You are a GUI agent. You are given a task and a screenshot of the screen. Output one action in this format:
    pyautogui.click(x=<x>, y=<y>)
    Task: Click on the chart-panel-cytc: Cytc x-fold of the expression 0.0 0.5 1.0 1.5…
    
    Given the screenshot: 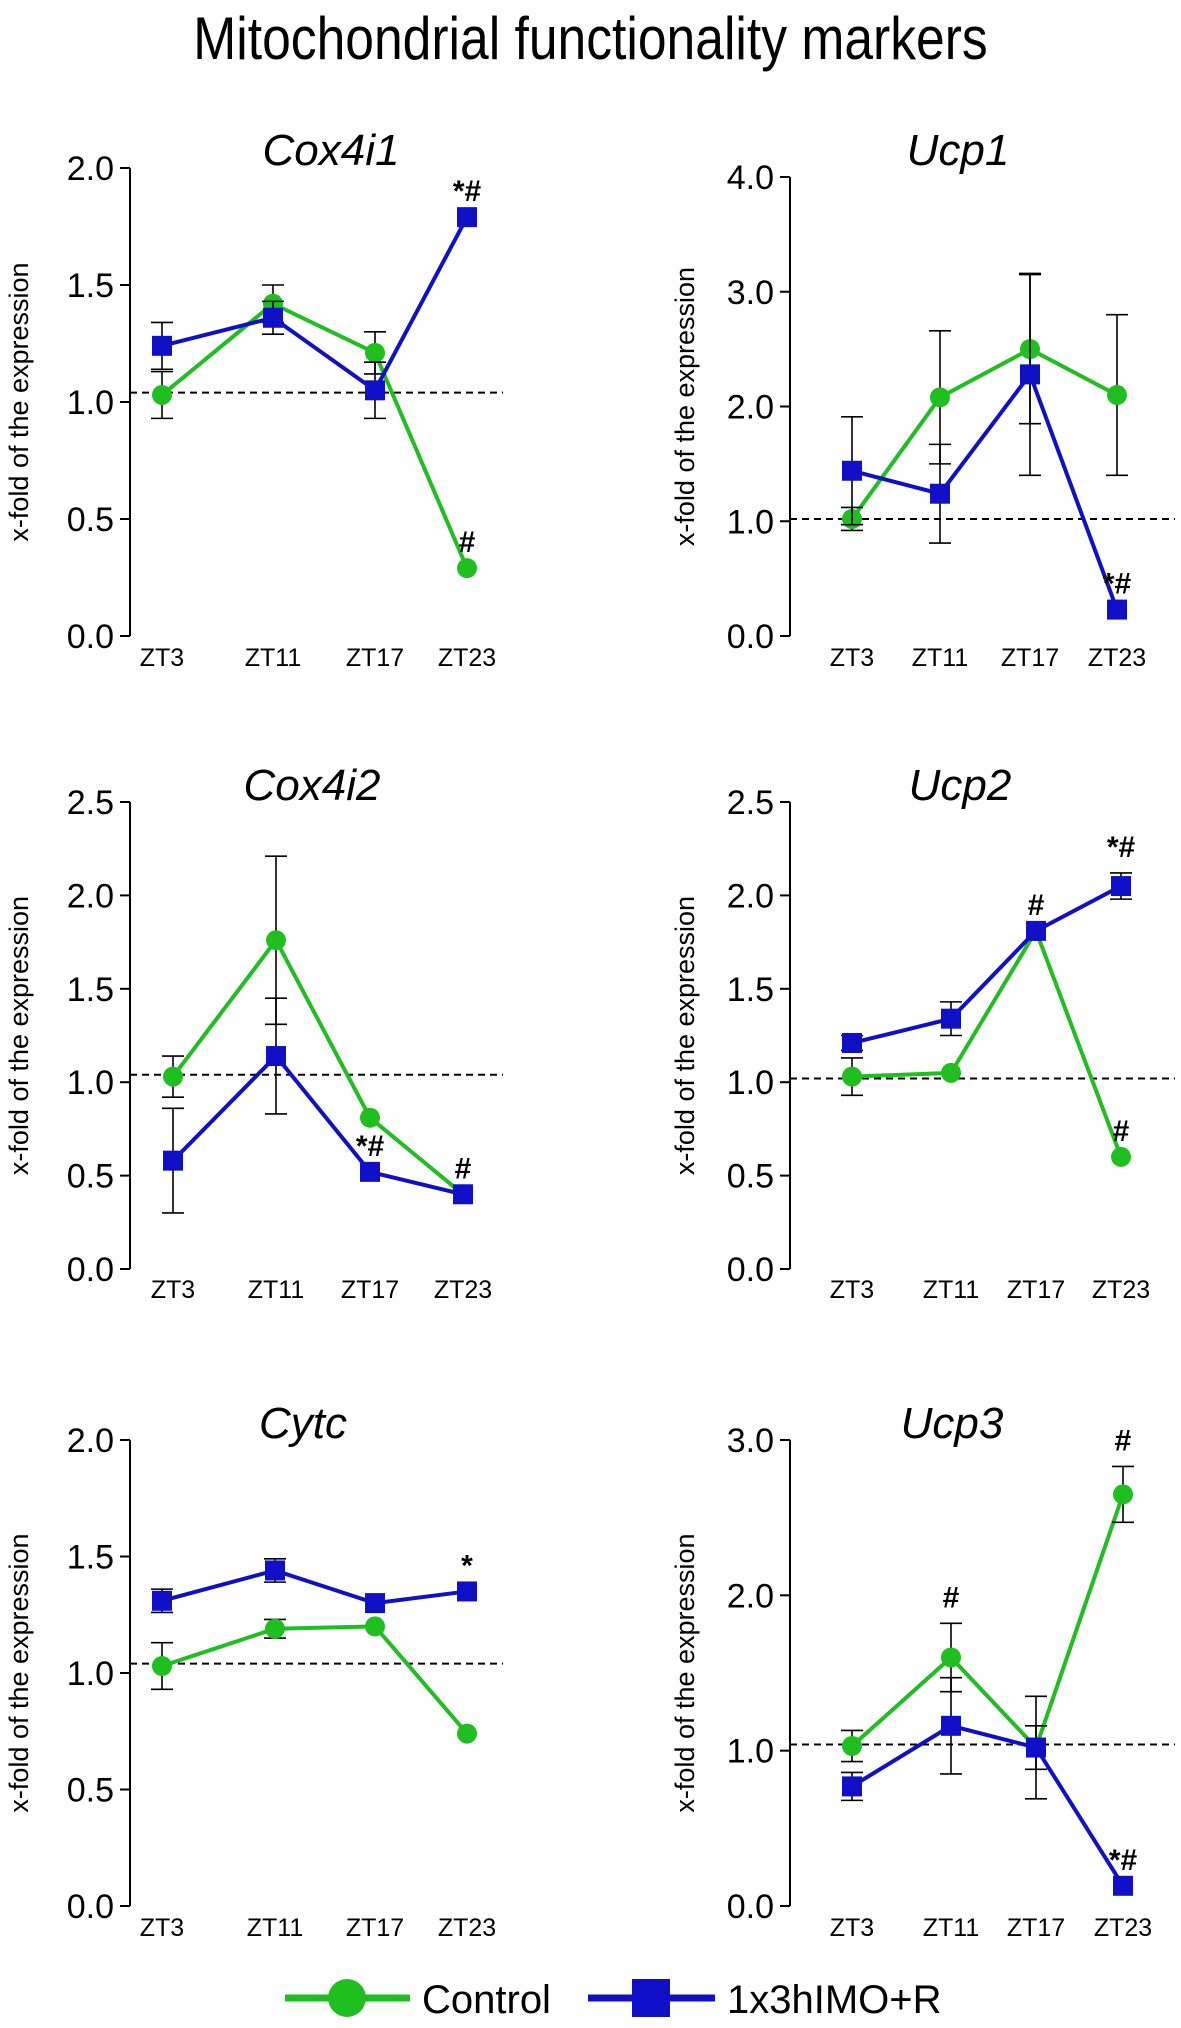 What is the action you would take?
    pyautogui.click(x=253, y=1670)
    